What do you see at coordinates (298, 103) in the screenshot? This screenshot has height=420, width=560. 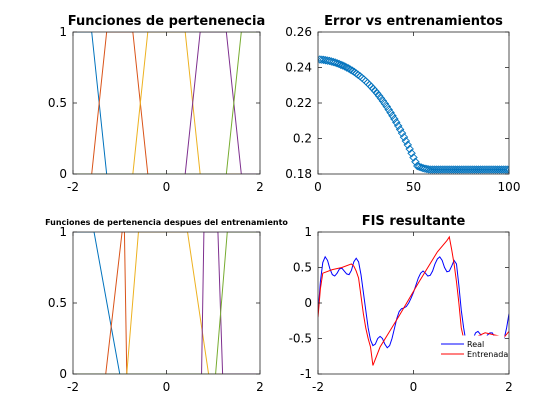 I see `y-tick-label: 0.22` at bounding box center [298, 103].